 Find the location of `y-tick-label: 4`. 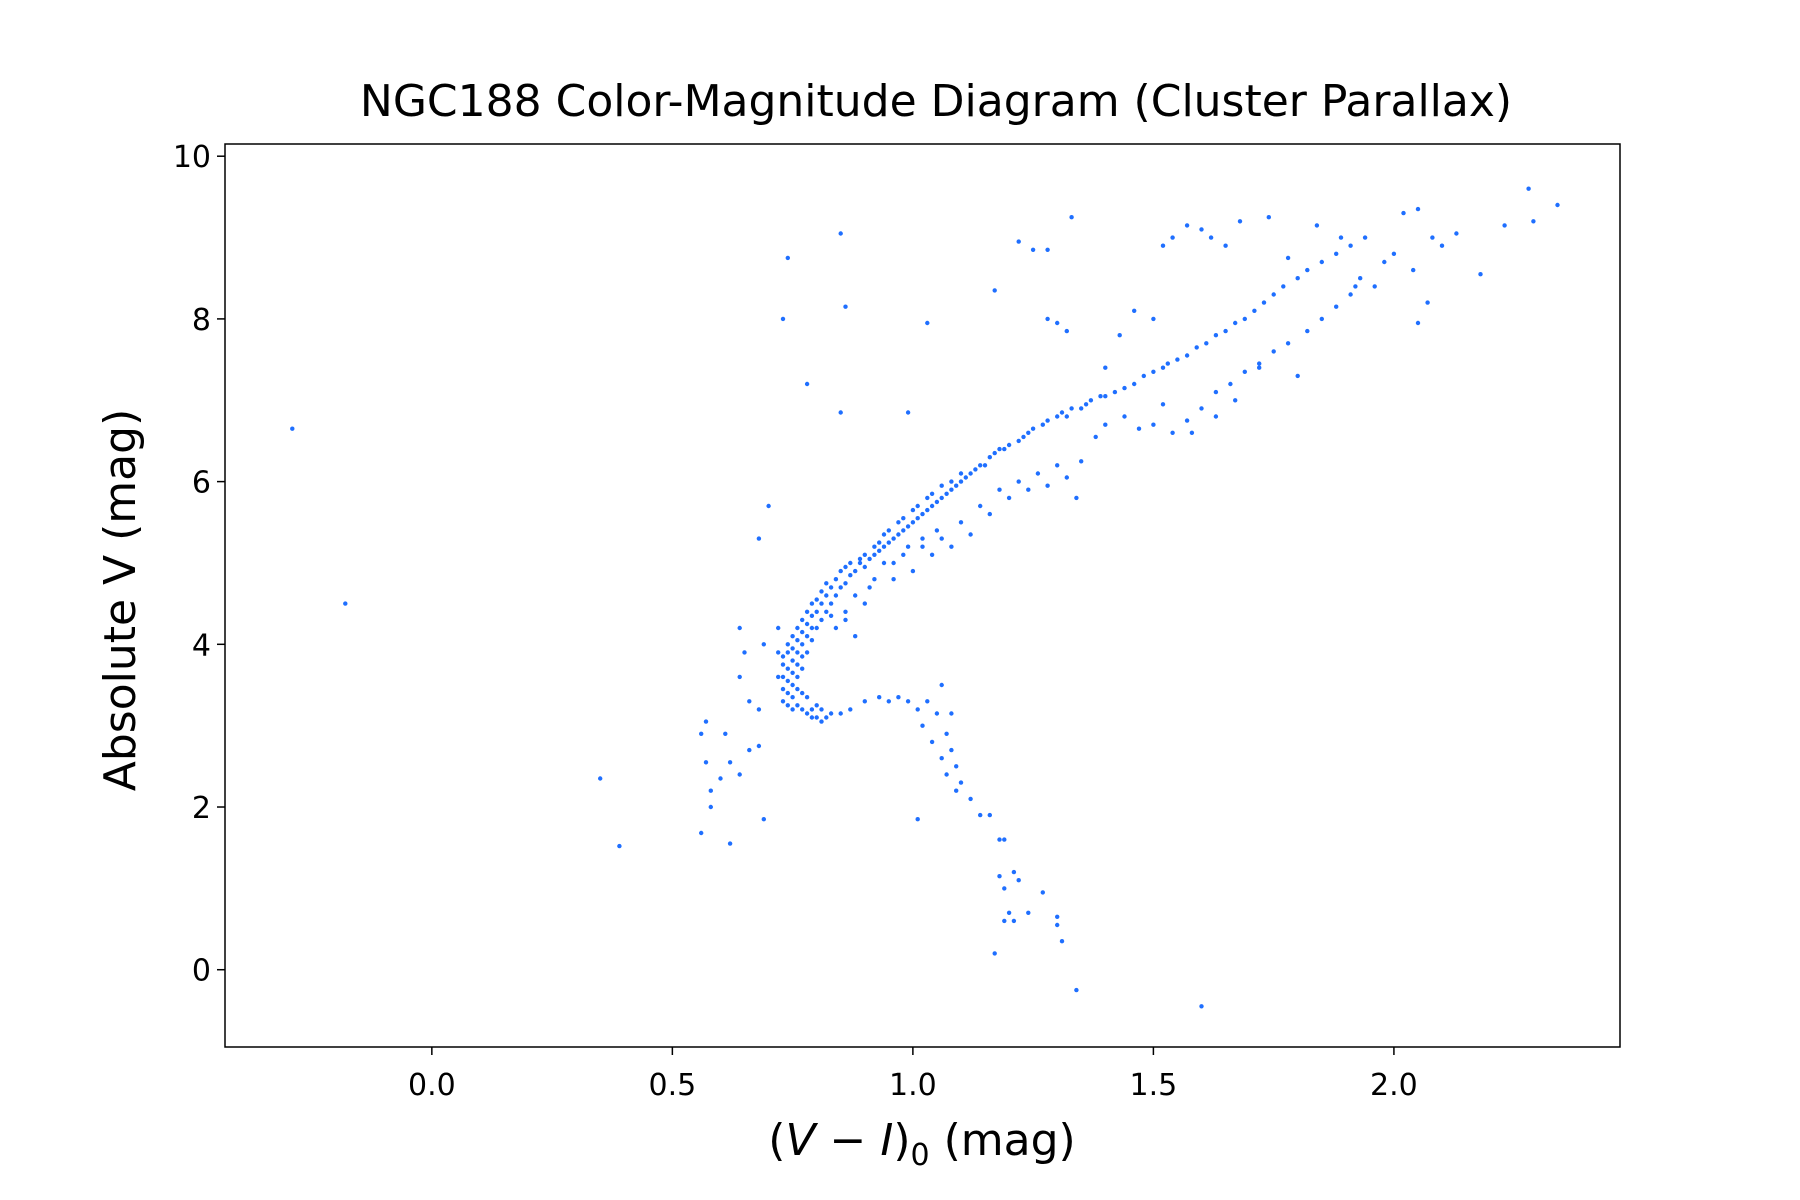

y-tick-label: 4 is located at coordinates (201, 645).